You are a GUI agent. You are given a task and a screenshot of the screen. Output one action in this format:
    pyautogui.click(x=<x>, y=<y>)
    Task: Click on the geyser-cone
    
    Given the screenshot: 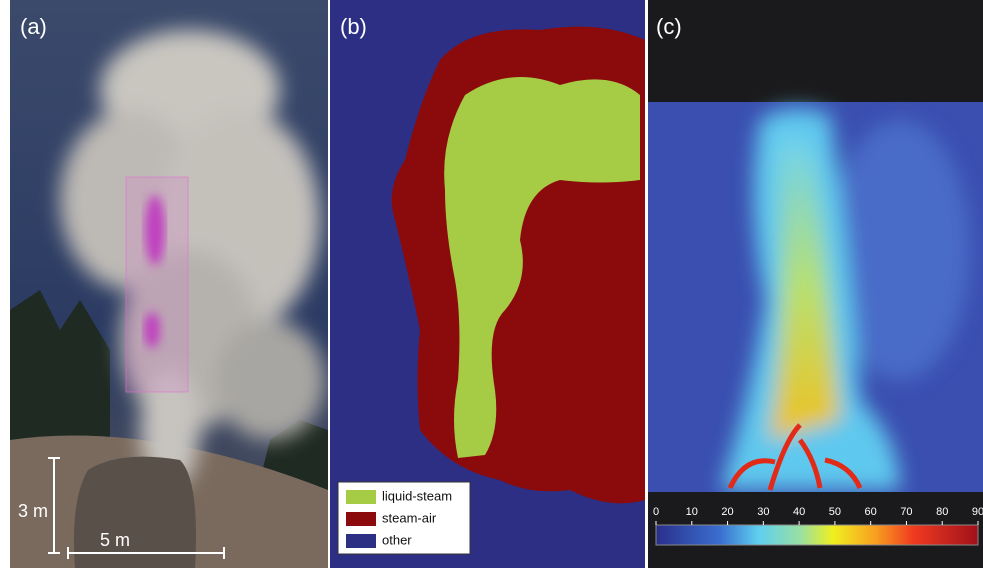 What is the action you would take?
    pyautogui.click(x=134, y=512)
    